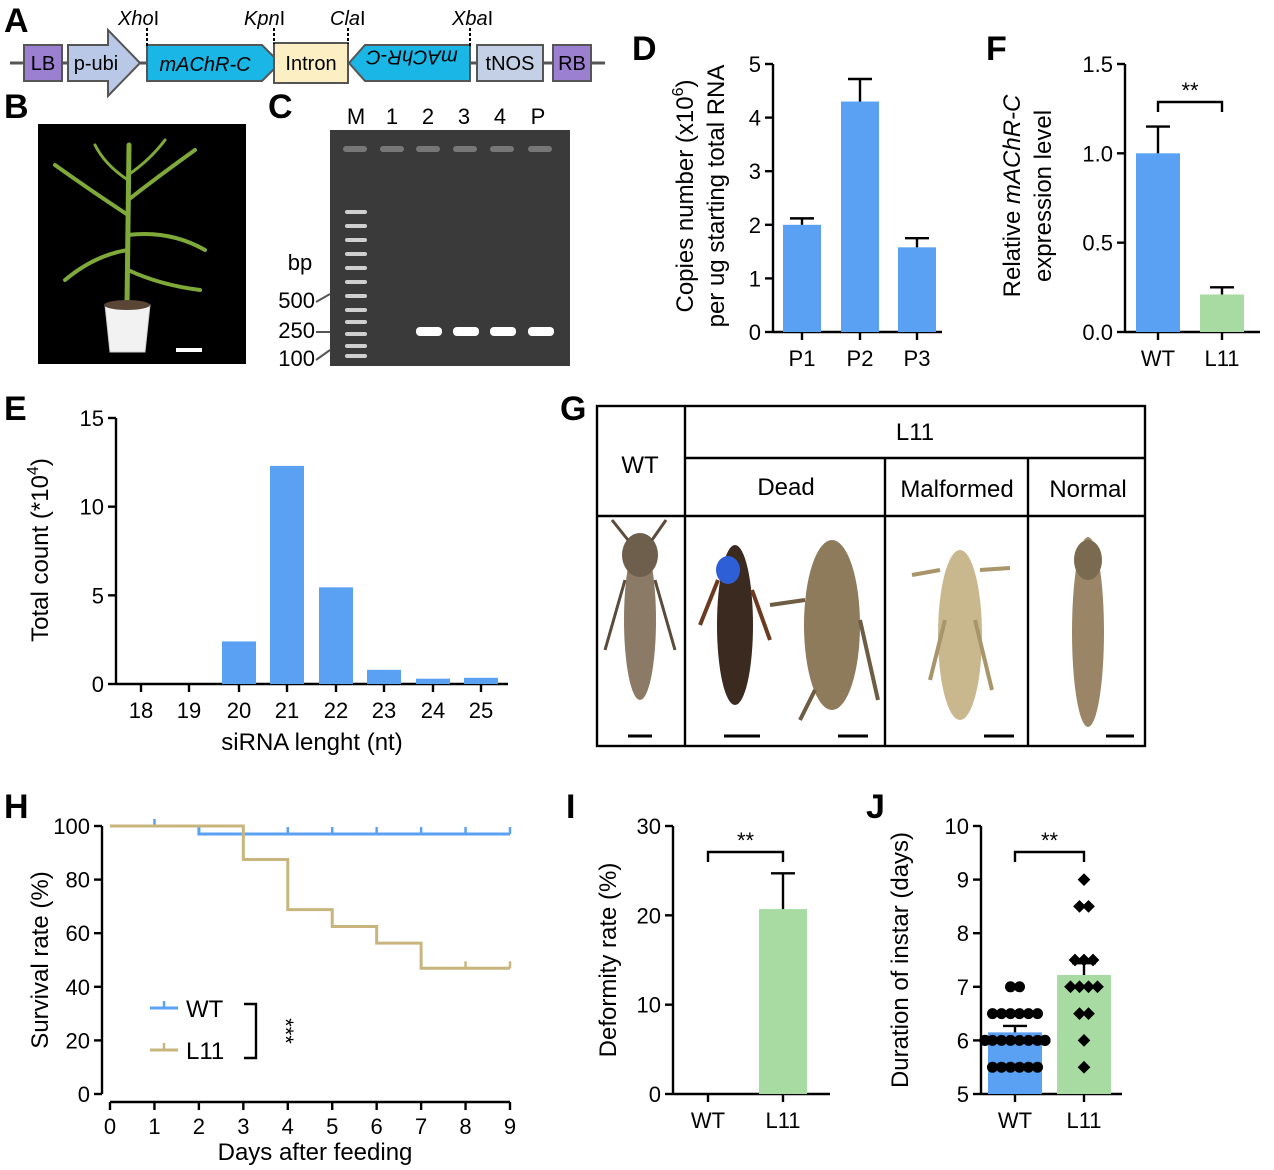 This screenshot has width=1274, height=1170. Describe the element at coordinates (348, 19) in the screenshot. I see `site-clai: ClaI` at that location.